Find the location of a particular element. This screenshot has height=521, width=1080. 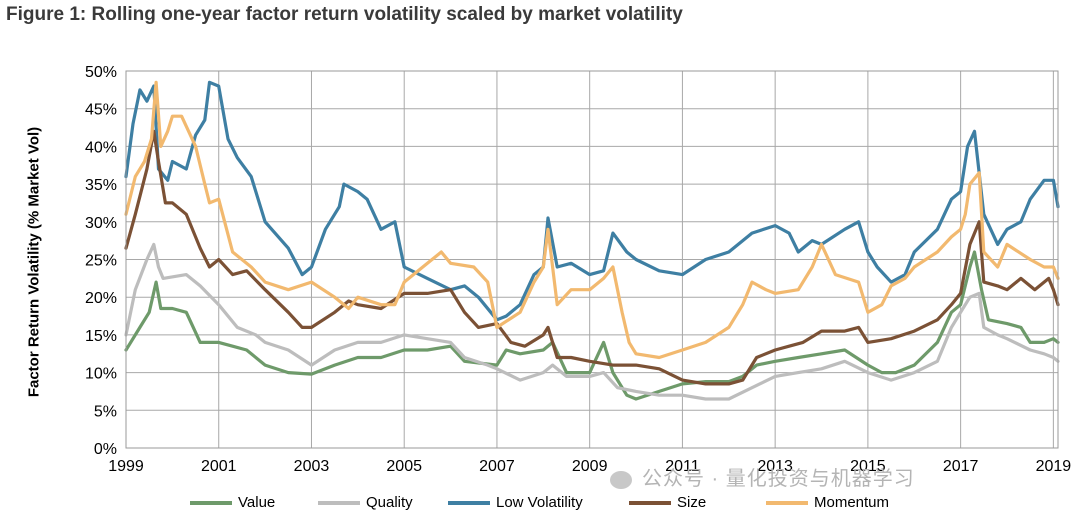

legend-label: Momentum is located at coordinates (852, 502).